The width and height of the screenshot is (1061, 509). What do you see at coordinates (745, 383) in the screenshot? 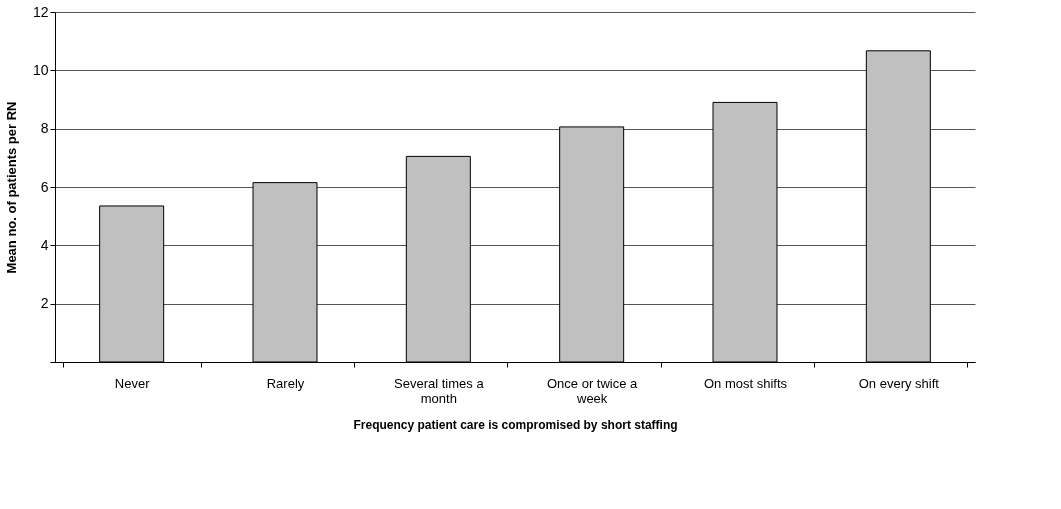
I see `x-tick-label: On most shifts` at bounding box center [745, 383].